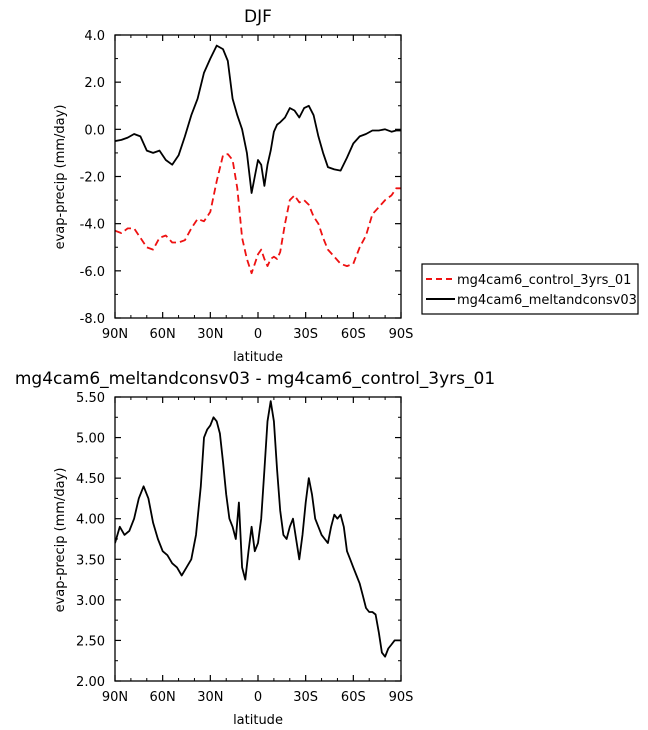 This screenshot has height=730, width=648. Describe the element at coordinates (90, 601) in the screenshot. I see `y-tick-label: 3.00` at that location.